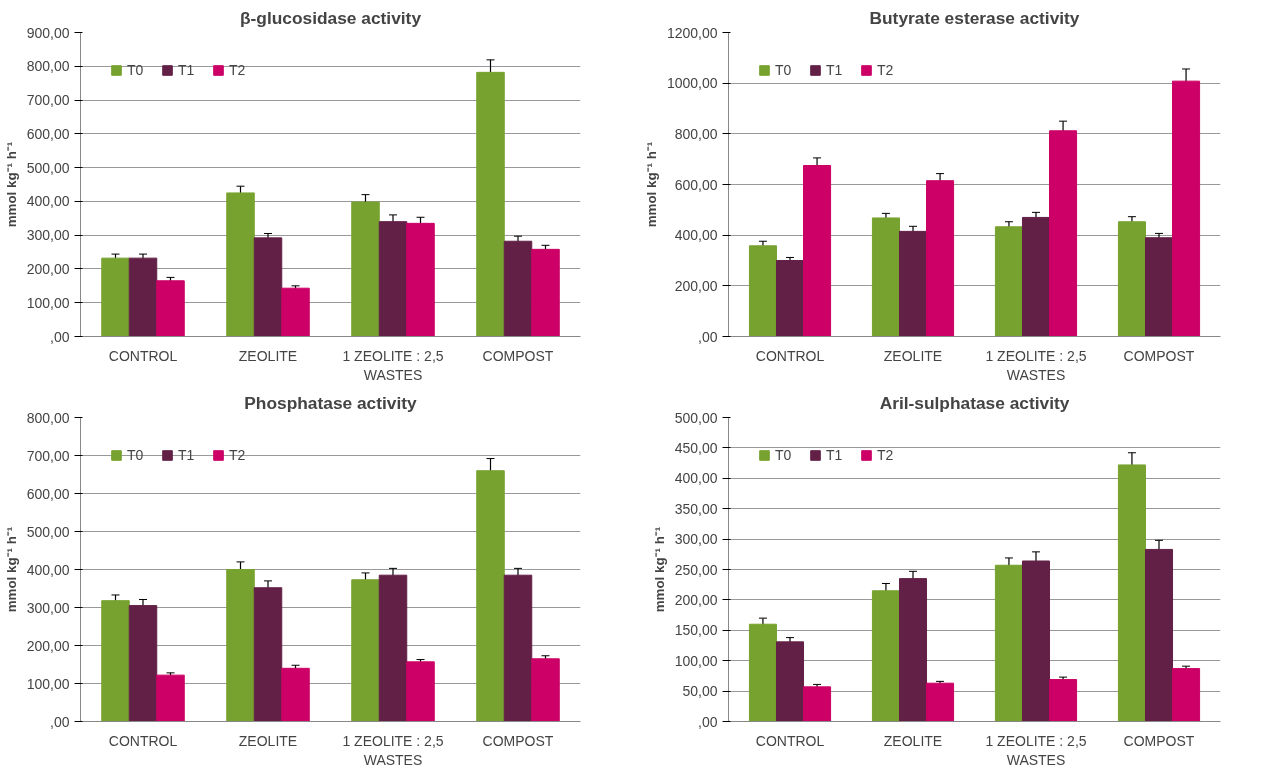 The height and width of the screenshot is (774, 1287). Describe the element at coordinates (974, 402) in the screenshot. I see `chart-title: Aril-sulphatase activity` at that location.